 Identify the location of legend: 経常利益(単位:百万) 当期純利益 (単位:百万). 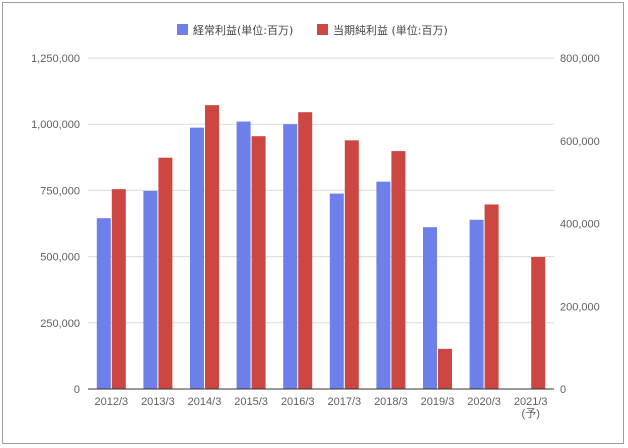
(312, 30).